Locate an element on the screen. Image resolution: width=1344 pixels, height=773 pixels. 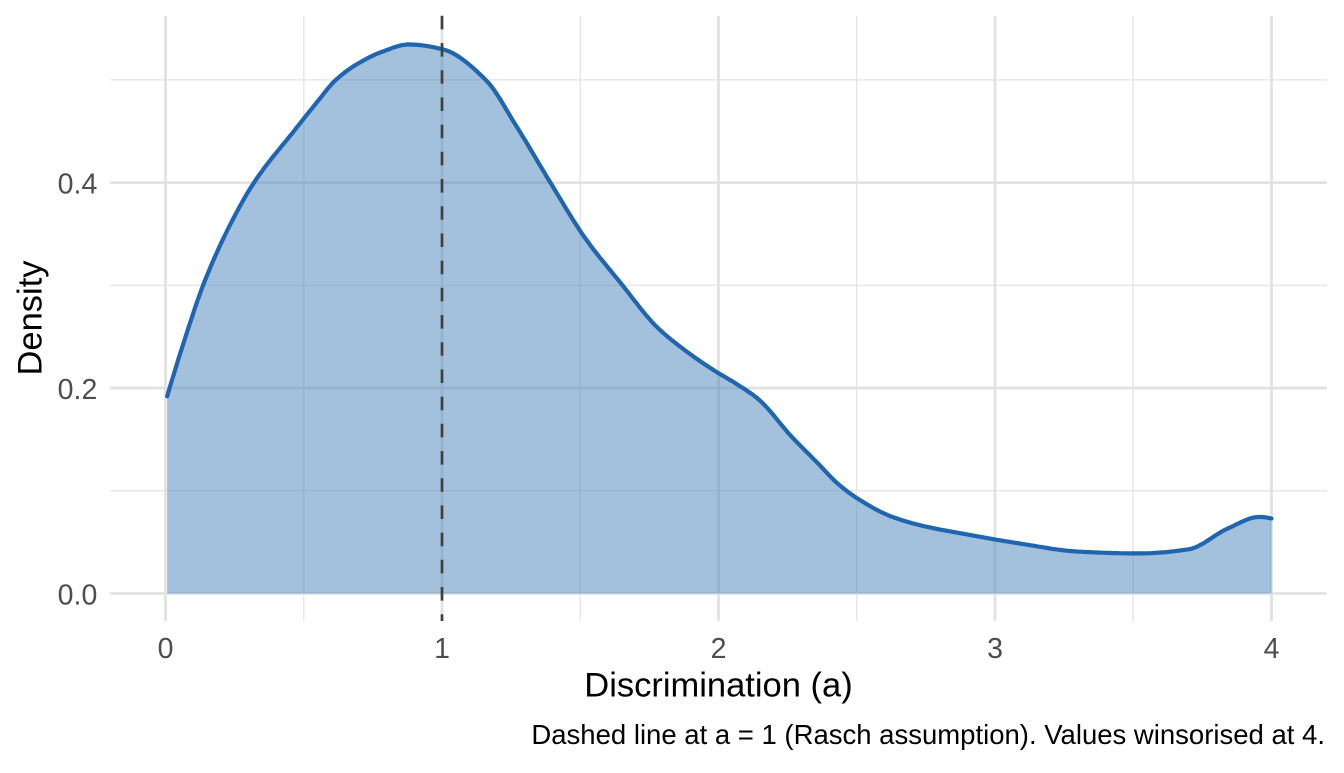
svg-text: 0.2 is located at coordinates (78, 390).